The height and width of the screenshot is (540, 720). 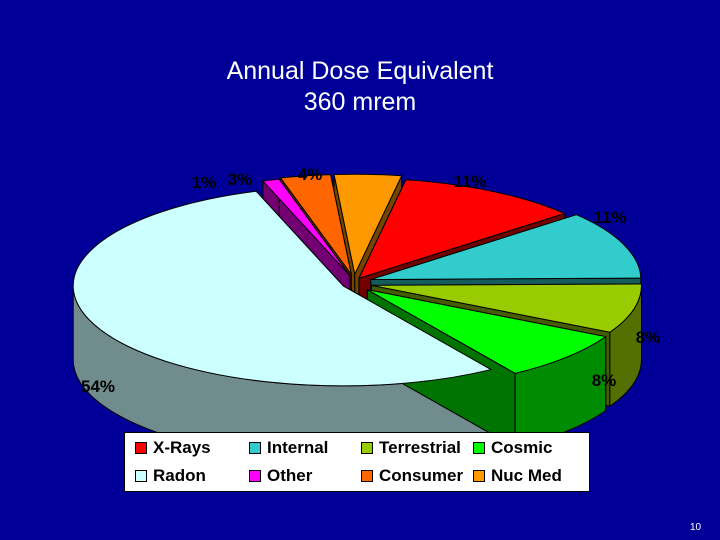 I want to click on pie-slice-terrestrial, so click(x=506, y=308).